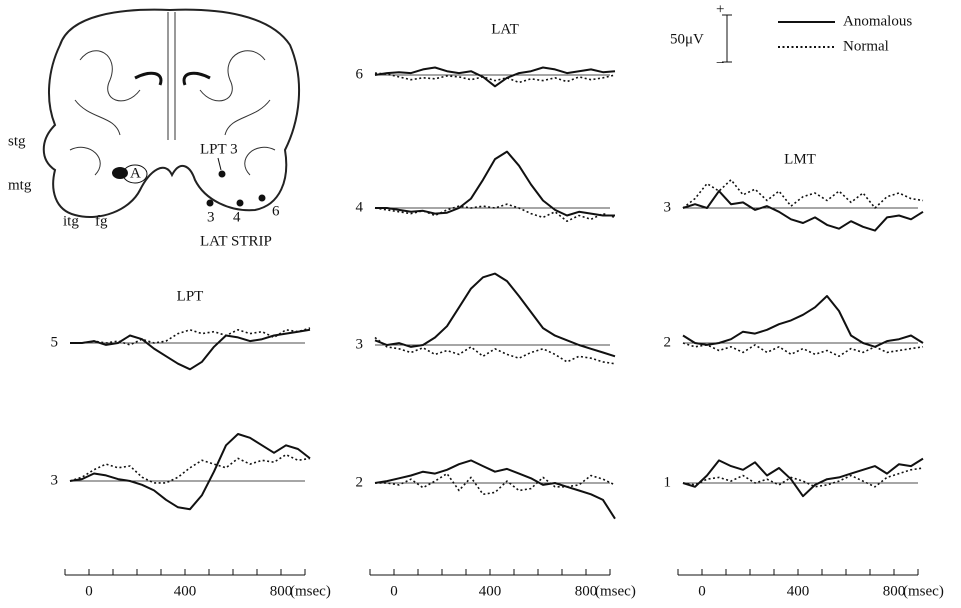 The image size is (961, 608). Describe the element at coordinates (55, 342) in the screenshot. I see `panel-label: 5` at that location.